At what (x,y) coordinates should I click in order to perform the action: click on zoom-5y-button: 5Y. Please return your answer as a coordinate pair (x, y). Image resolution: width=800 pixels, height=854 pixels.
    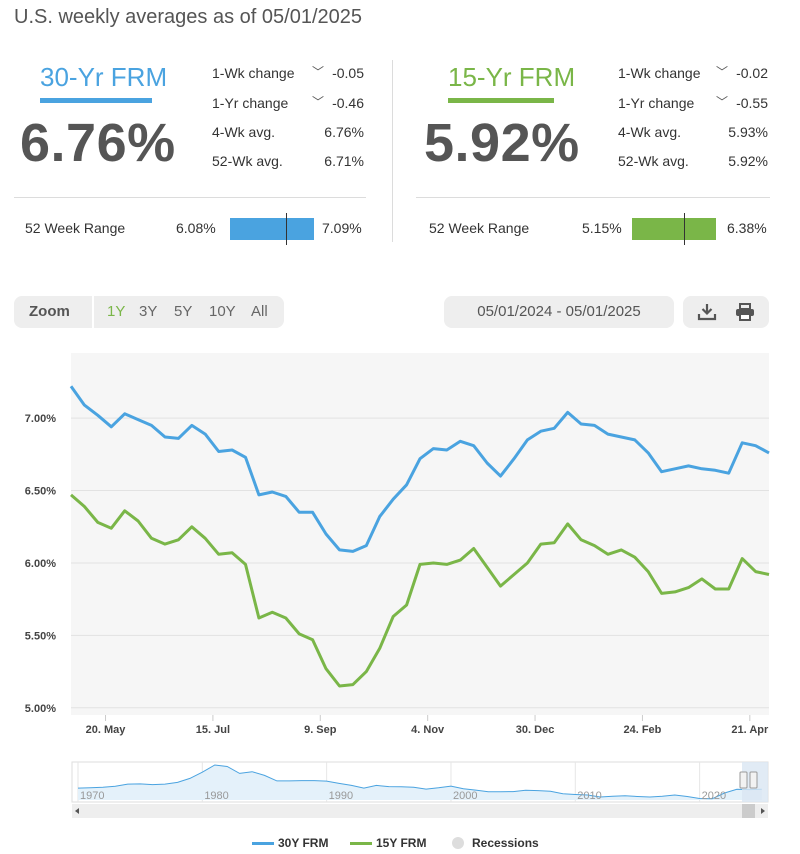
    Looking at the image, I should click on (183, 311).